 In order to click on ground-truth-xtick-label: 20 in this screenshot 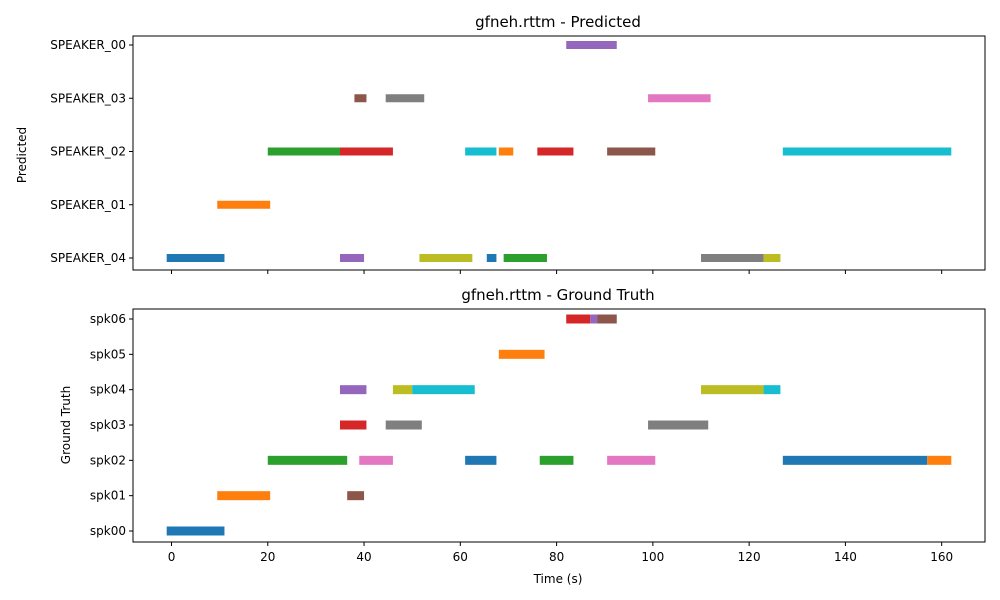, I will do `click(267, 557)`.